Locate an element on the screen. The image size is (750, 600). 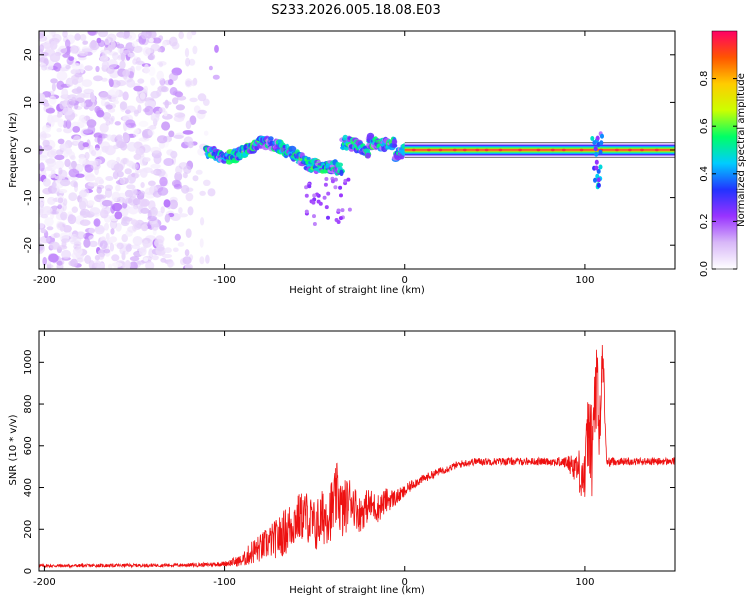
y-tick-label: 800 is located at coordinates (28, 403).